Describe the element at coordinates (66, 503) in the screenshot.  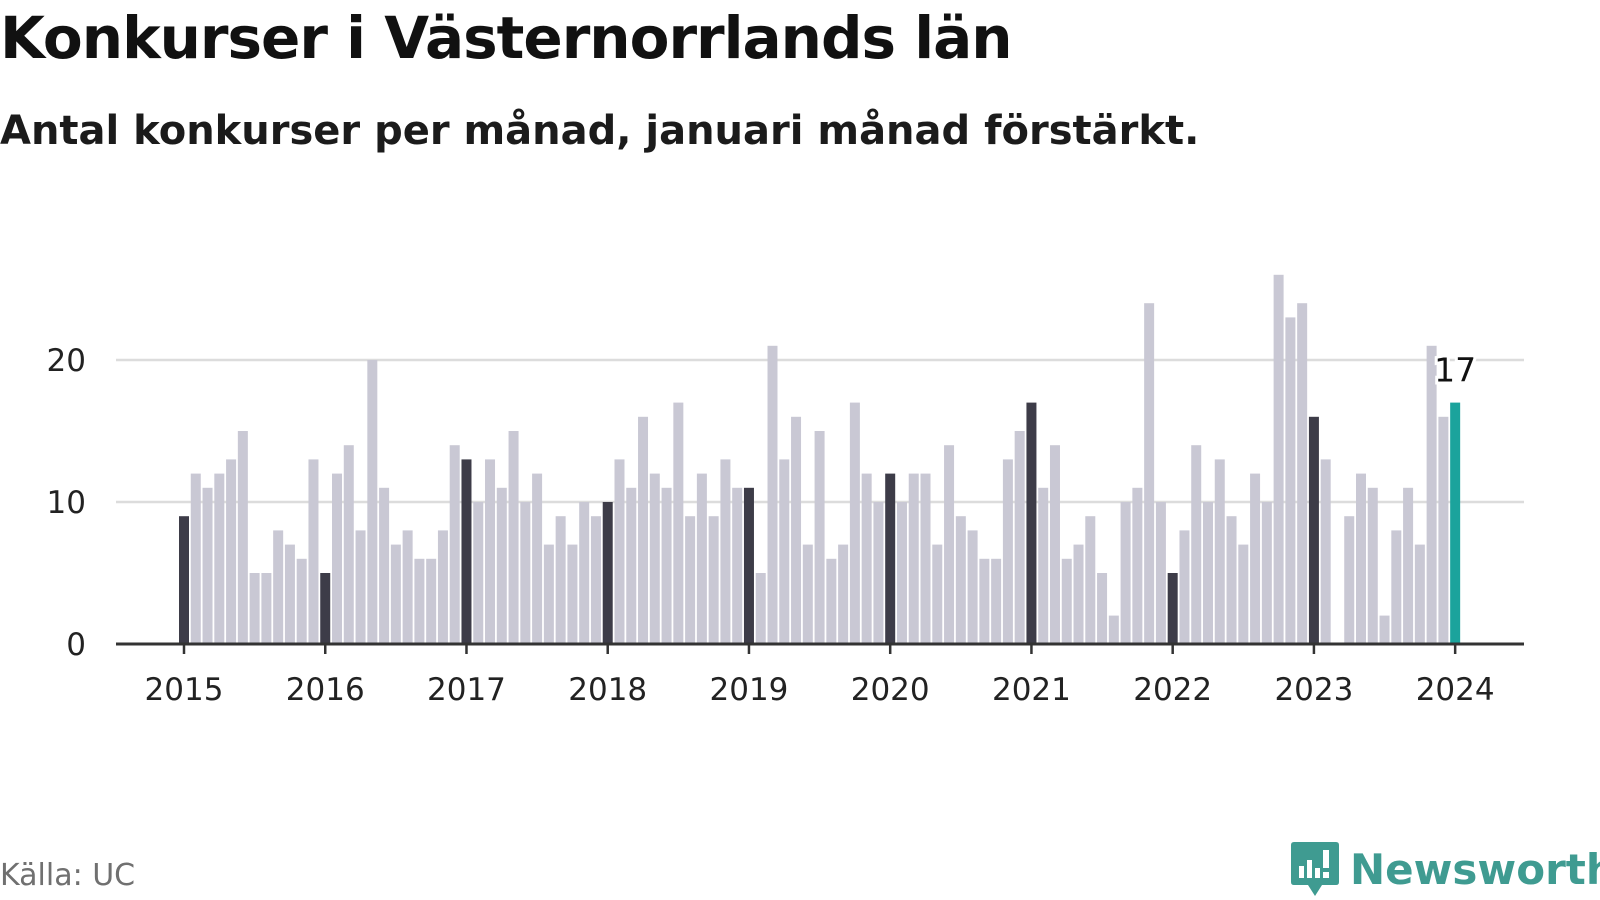
I see `y-tick-label: 10` at that location.